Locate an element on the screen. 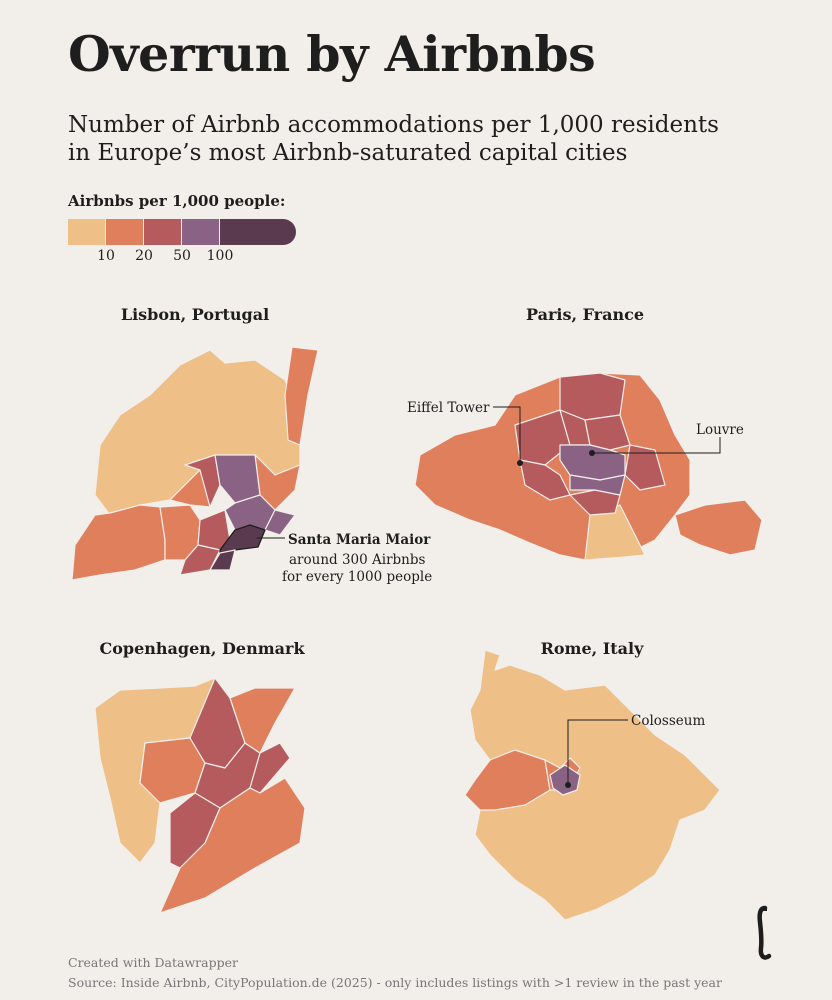 The image size is (832, 1000). paris-title: Paris, France is located at coordinates (585, 314).